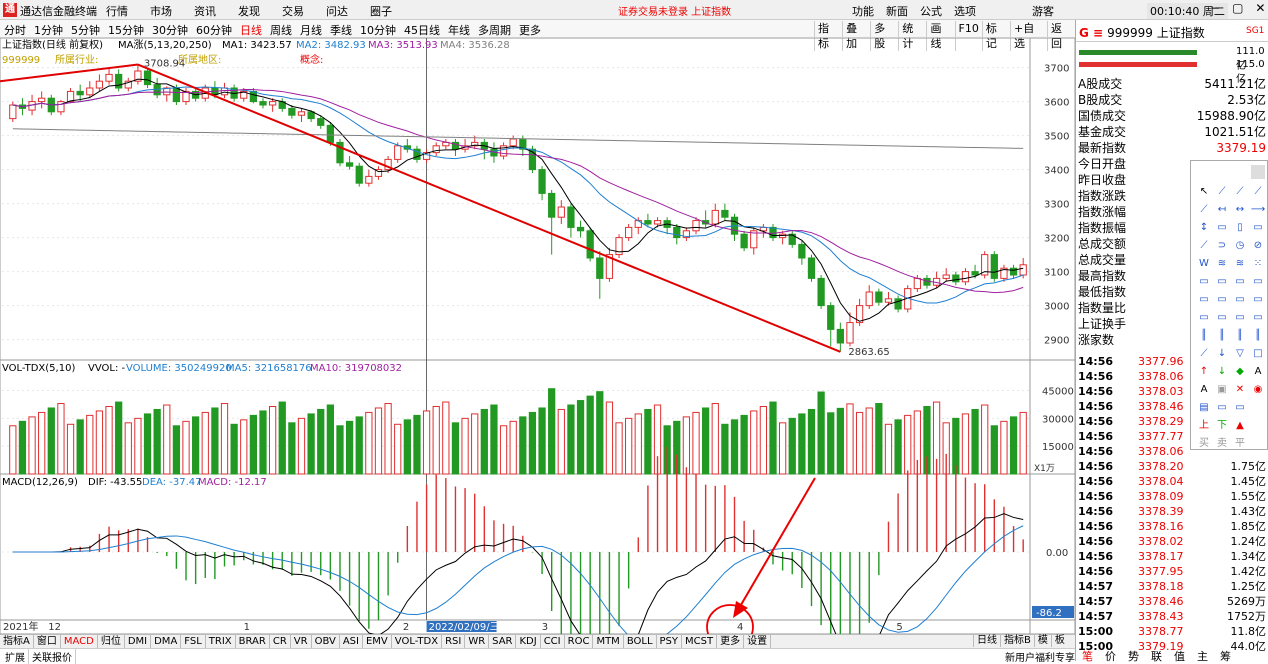 This screenshot has width=1268, height=664. I want to click on draw-tool-icon: ↕, so click(1204, 227).